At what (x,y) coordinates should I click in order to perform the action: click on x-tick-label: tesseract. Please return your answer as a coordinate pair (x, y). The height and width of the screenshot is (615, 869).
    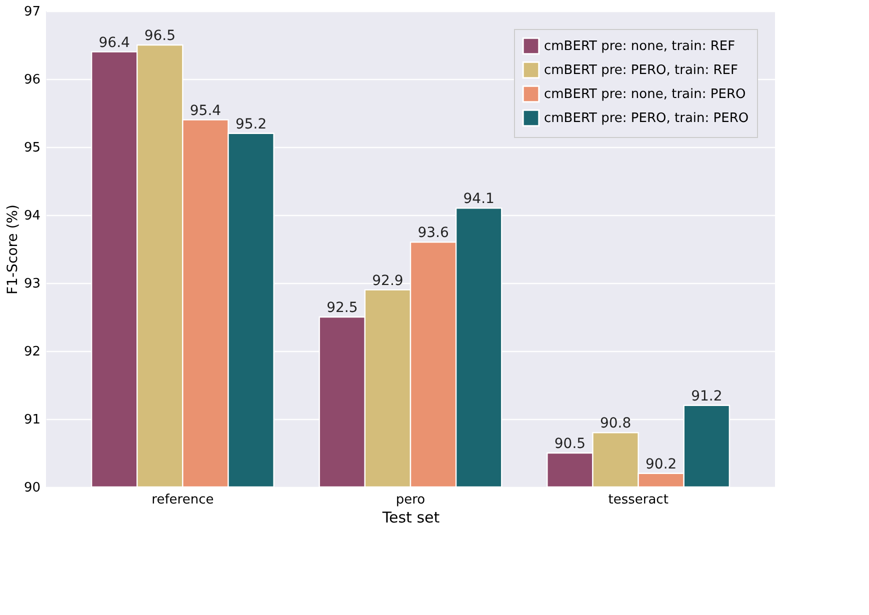
    Looking at the image, I should click on (638, 500).